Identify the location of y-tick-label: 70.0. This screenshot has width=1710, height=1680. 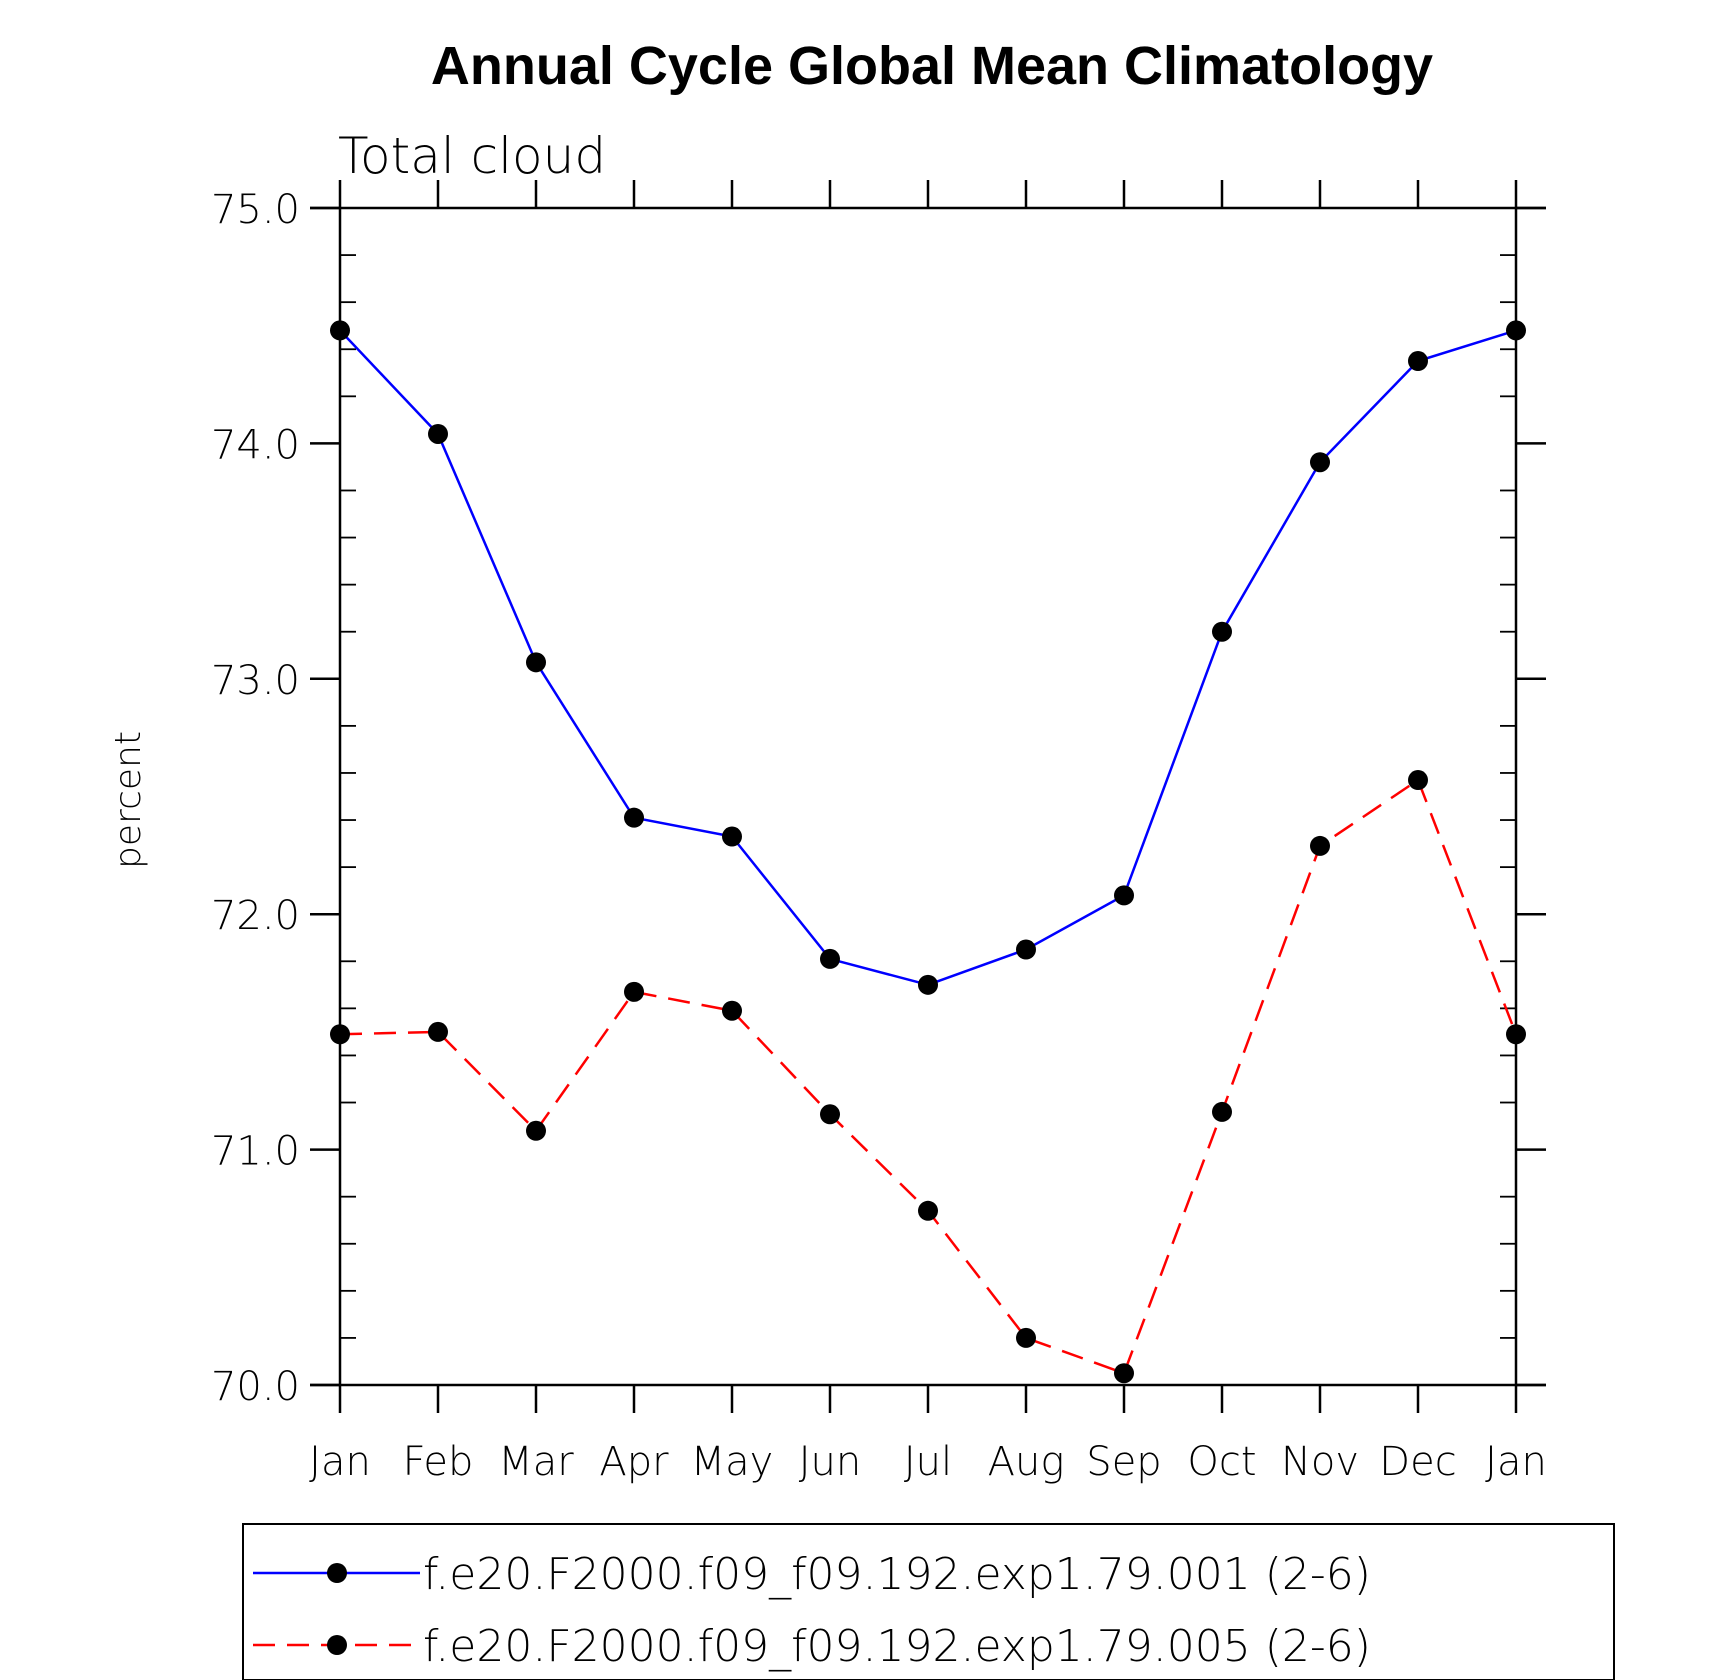
(255, 1387).